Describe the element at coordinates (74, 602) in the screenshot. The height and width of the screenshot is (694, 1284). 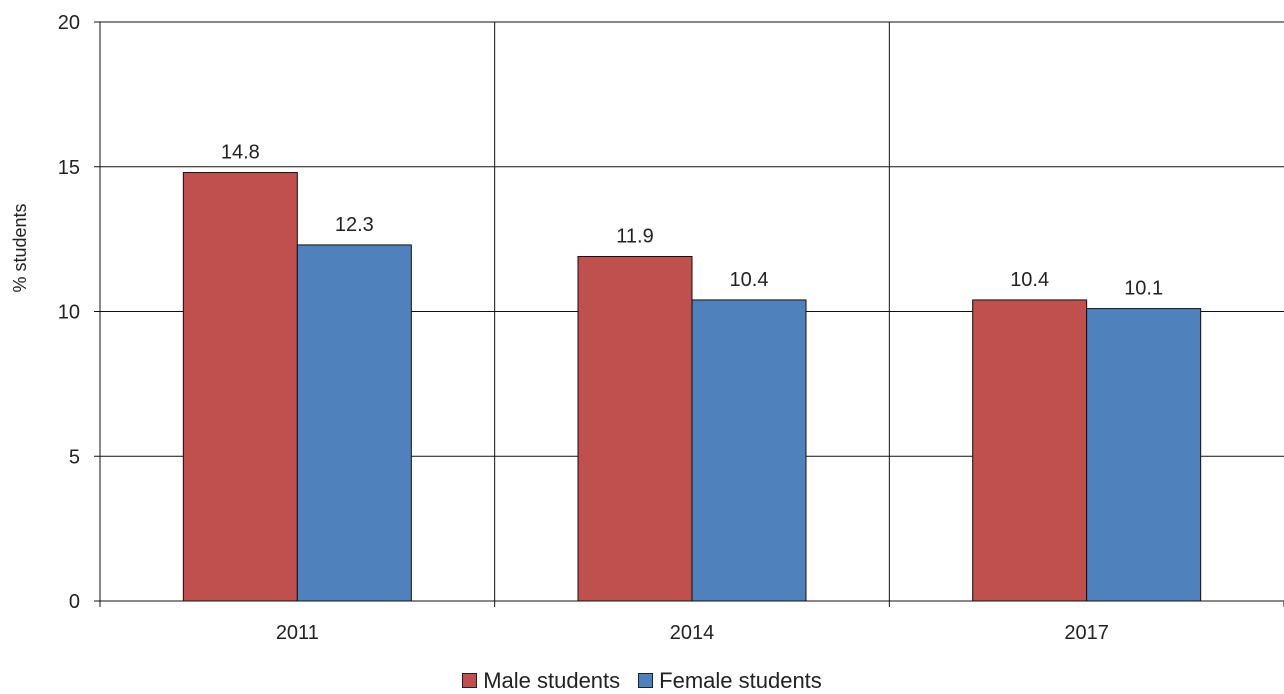
I see `y-tick-label-0: 0` at that location.